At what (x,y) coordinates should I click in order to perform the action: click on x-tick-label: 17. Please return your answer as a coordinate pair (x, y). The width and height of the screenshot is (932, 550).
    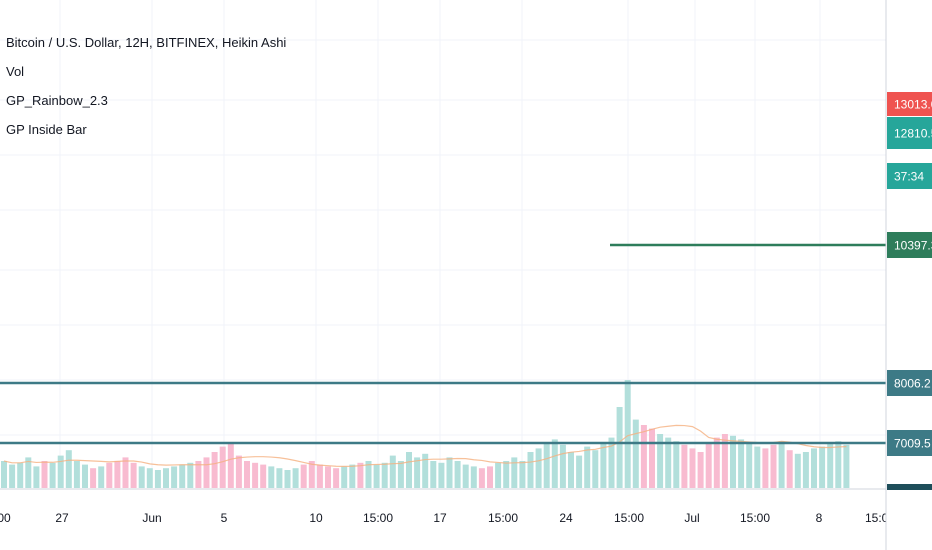
    Looking at the image, I should click on (440, 518).